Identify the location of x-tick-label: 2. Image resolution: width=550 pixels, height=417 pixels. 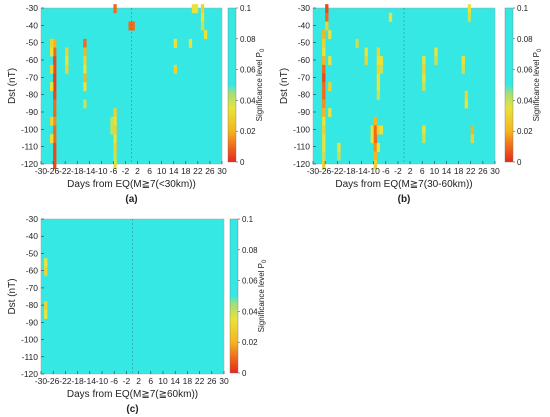
(410, 171).